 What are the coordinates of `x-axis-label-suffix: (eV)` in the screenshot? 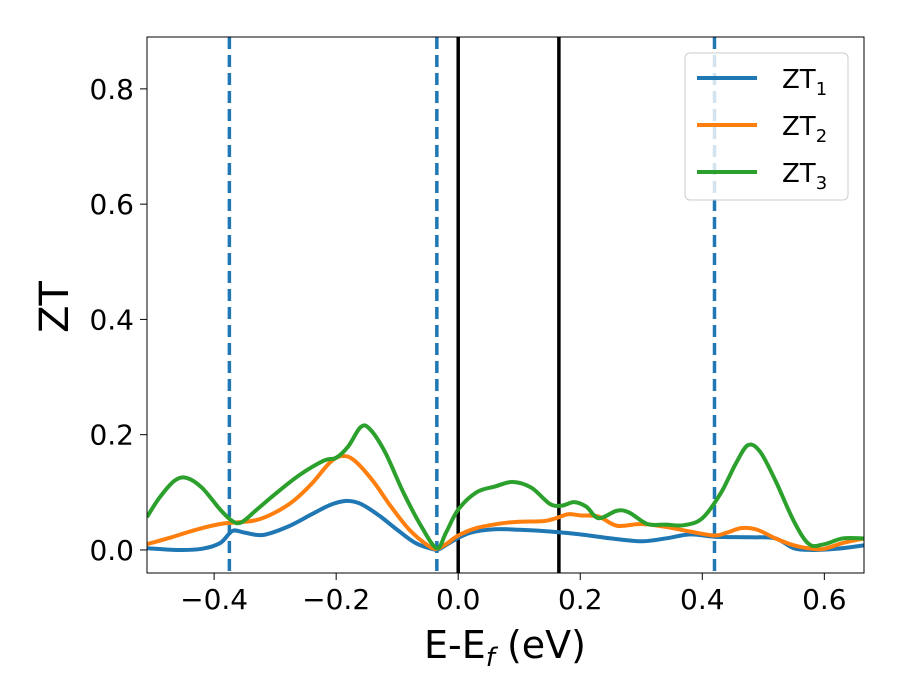 It's located at (540, 645).